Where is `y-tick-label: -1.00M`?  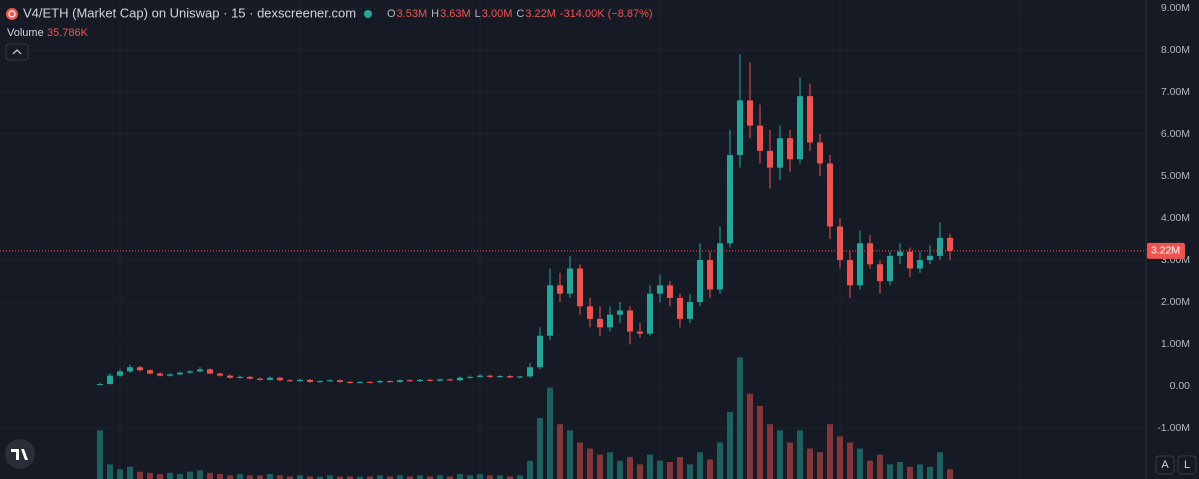
y-tick-label: -1.00M is located at coordinates (1173, 428).